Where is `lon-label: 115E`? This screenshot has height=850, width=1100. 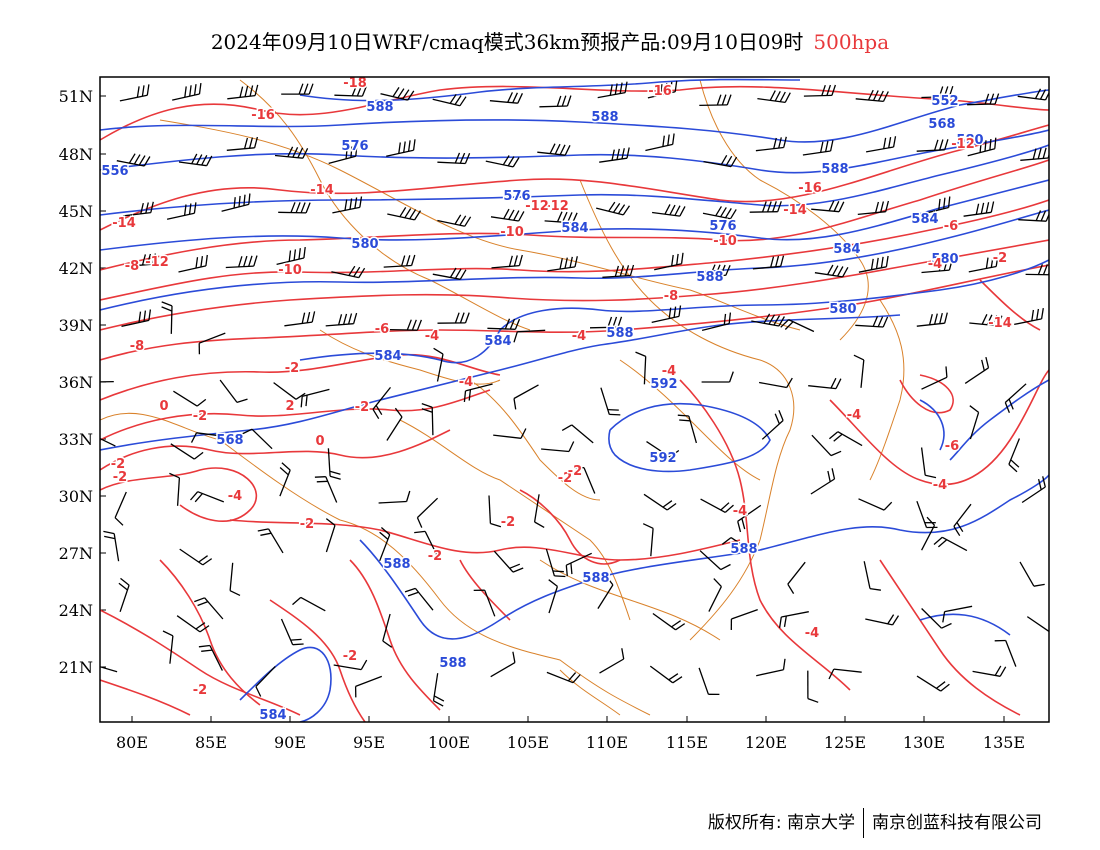
lon-label: 115E is located at coordinates (687, 742).